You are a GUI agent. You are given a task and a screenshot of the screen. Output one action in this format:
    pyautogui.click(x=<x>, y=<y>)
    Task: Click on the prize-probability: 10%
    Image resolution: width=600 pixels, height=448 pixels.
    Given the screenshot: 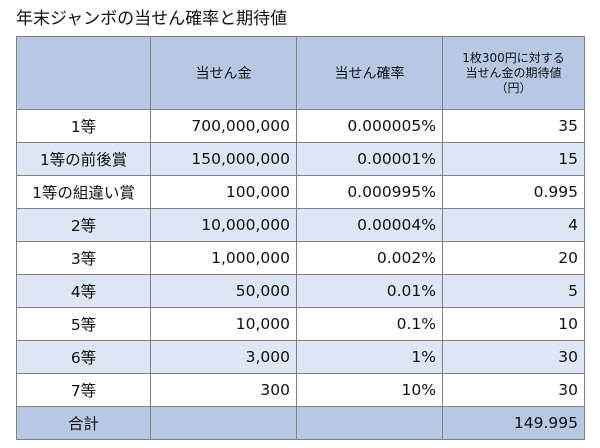 What is the action you would take?
    pyautogui.click(x=369, y=390)
    